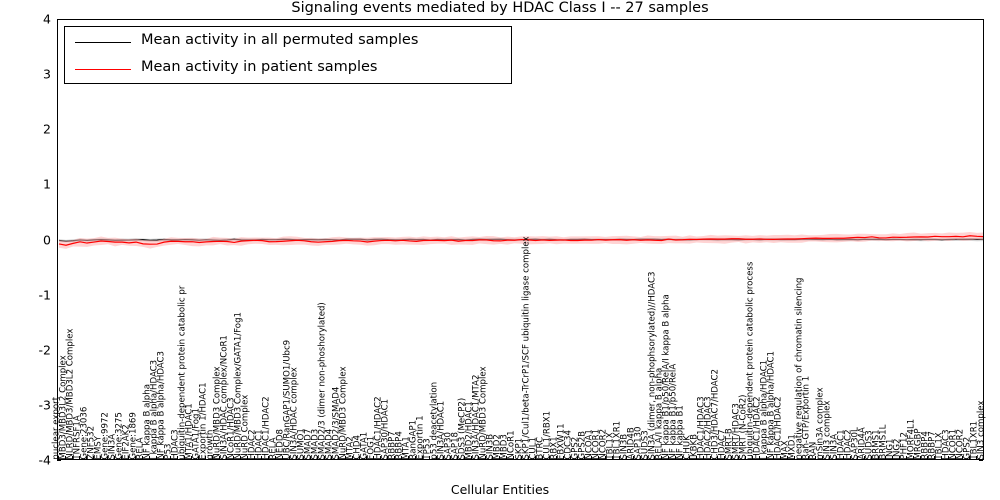  Describe the element at coordinates (500, 489) in the screenshot. I see `x-axis-label: Cellular Entities` at that location.